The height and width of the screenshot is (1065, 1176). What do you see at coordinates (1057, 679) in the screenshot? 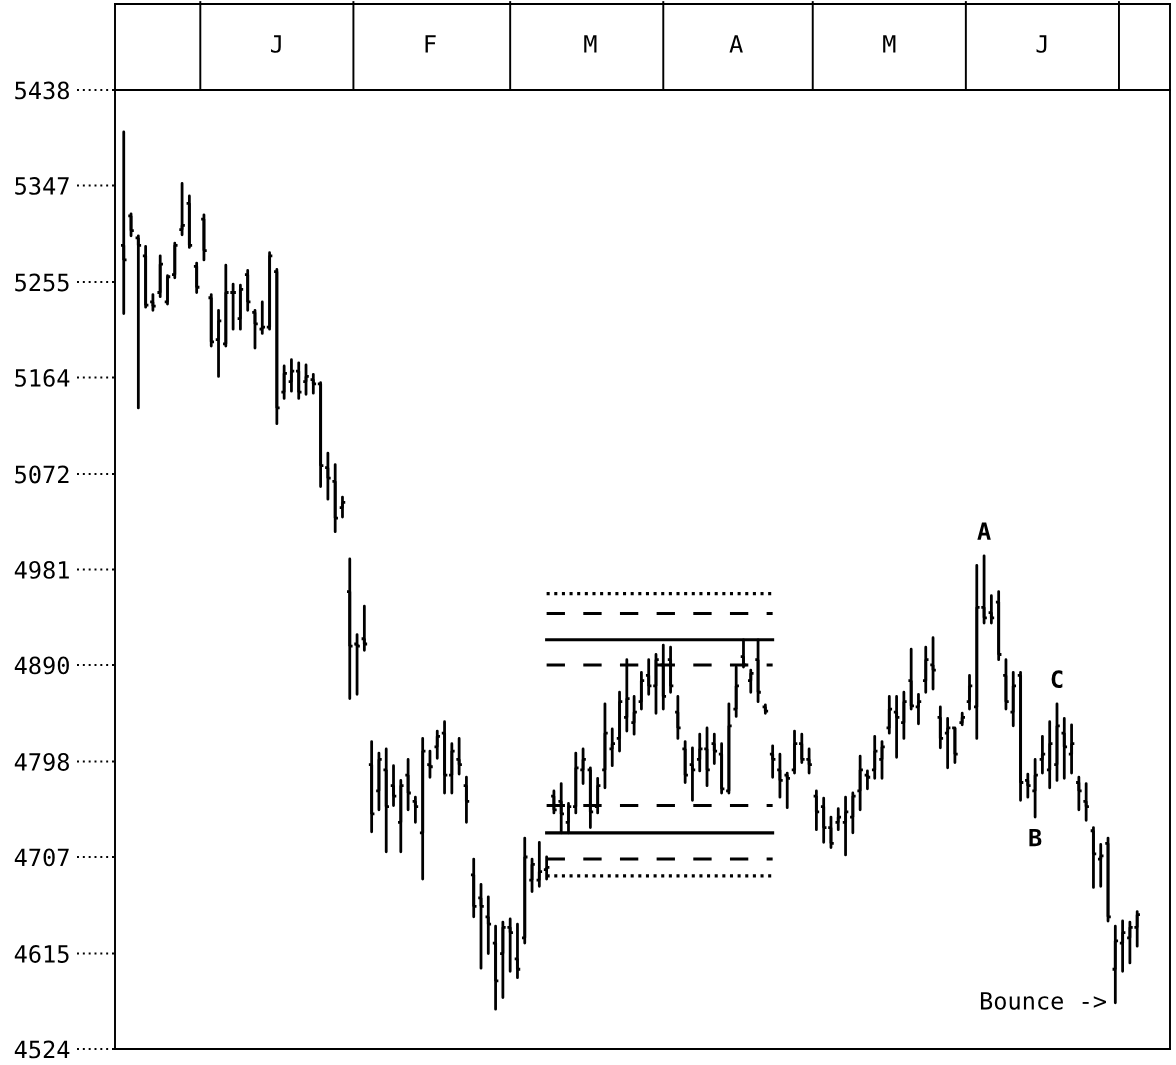
I see `text: C` at bounding box center [1057, 679].